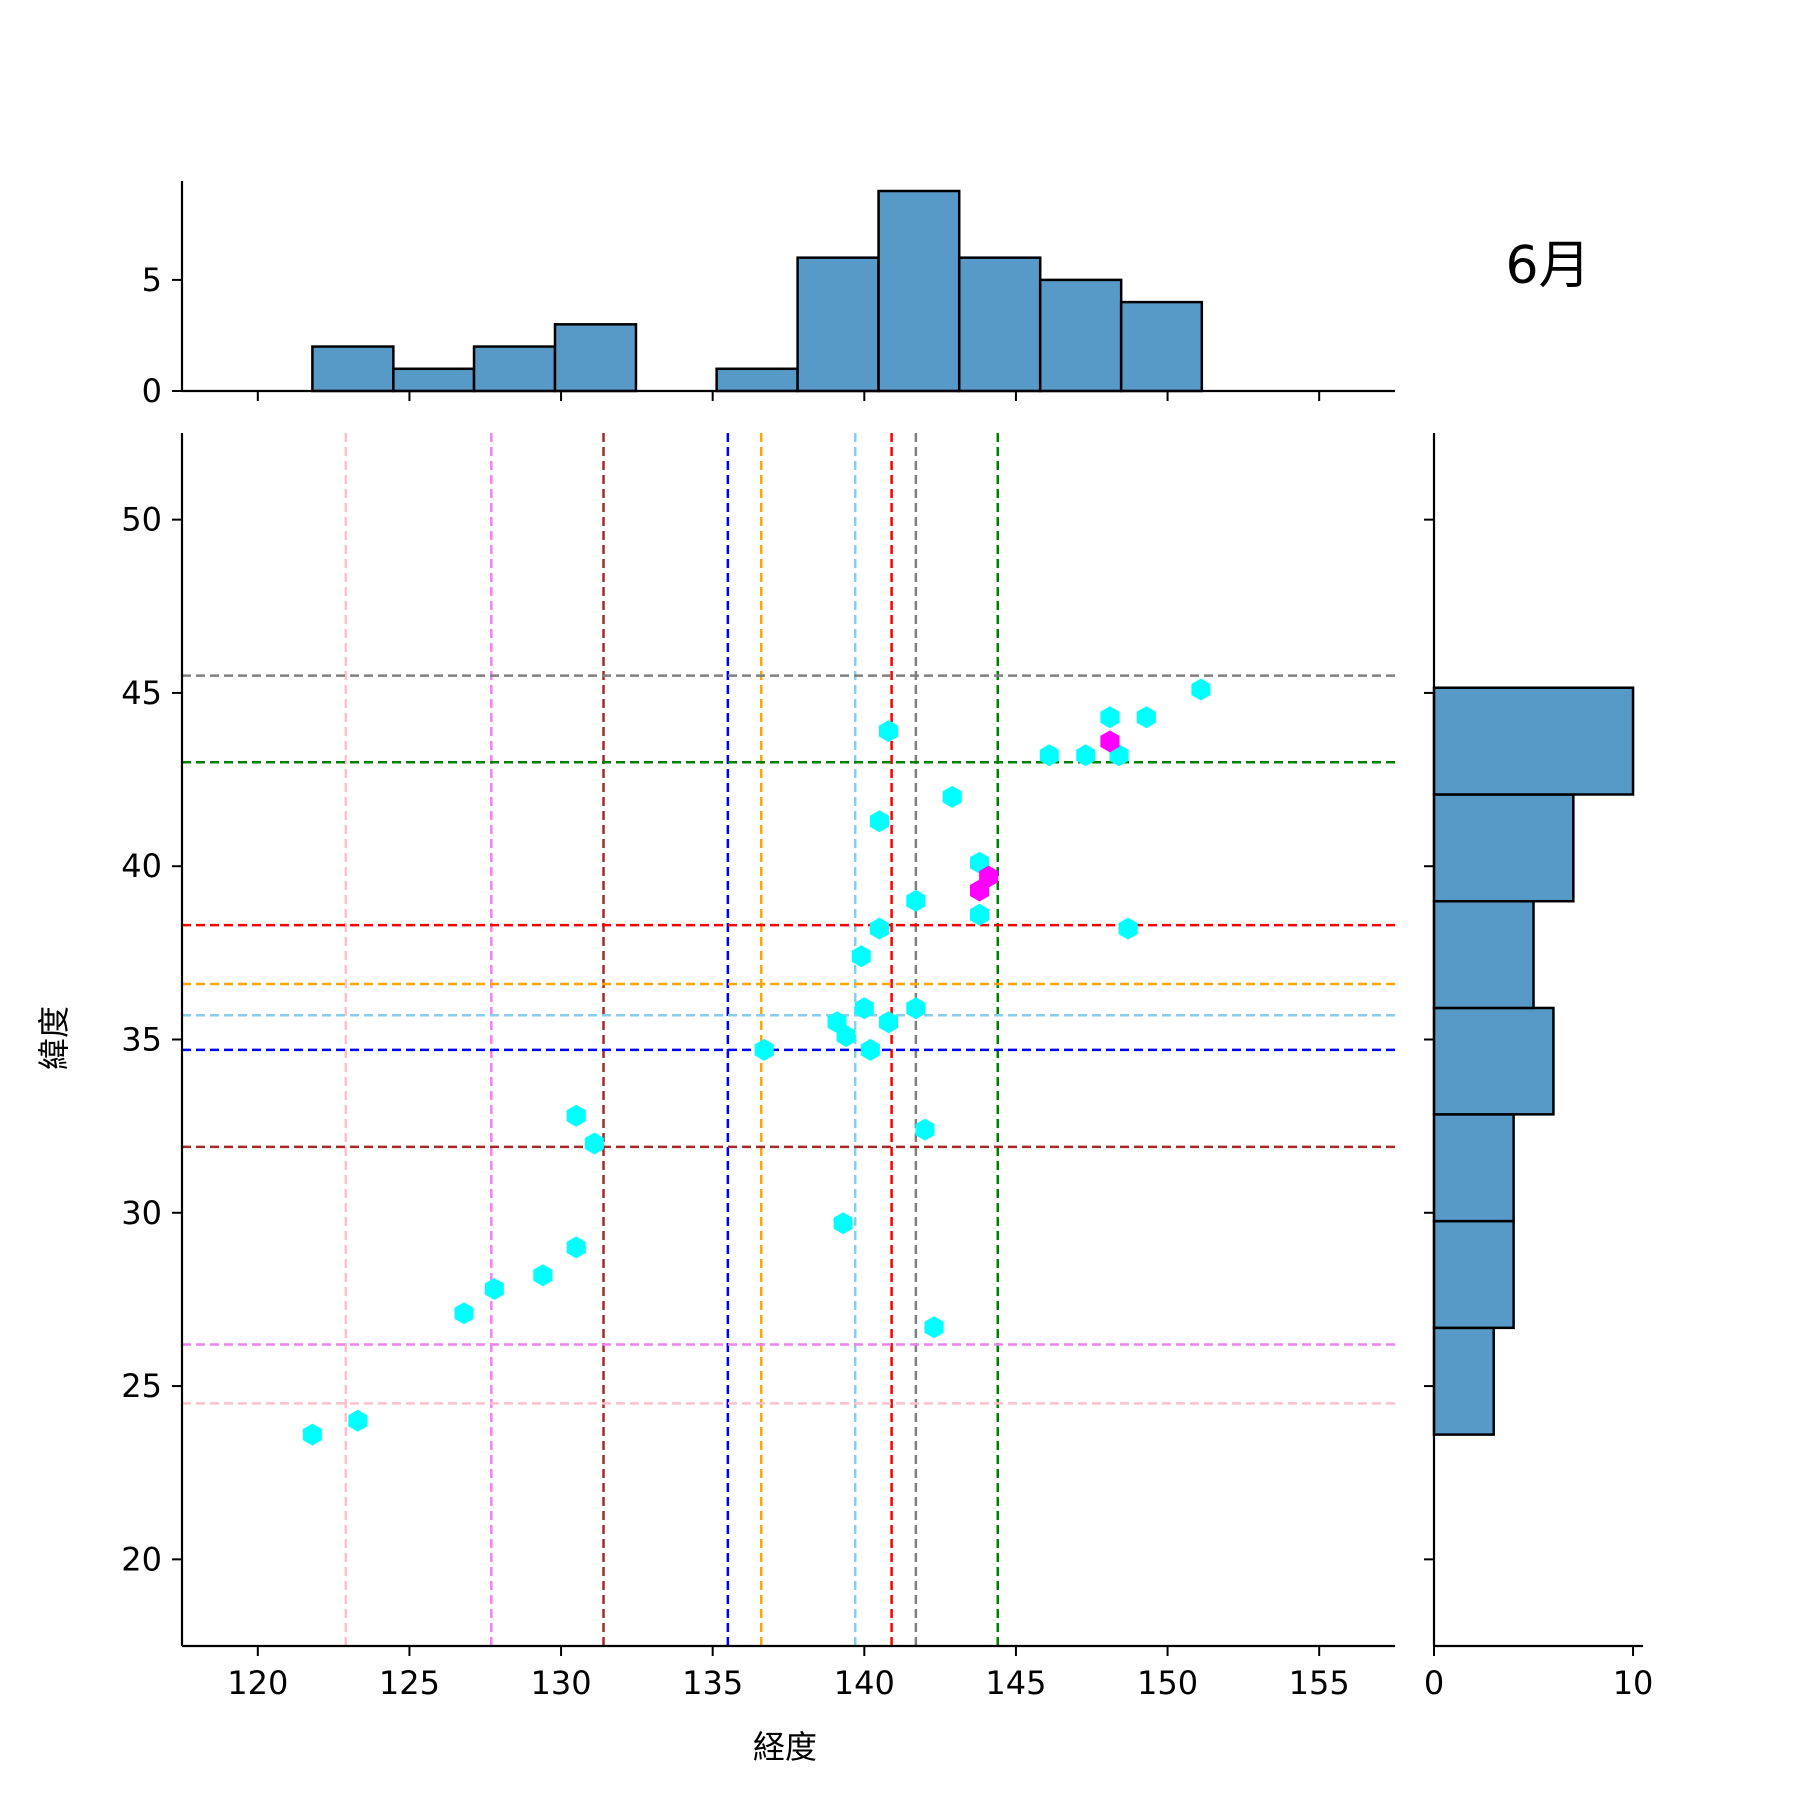  I want to click on x-tick-label: 150, so click(1167, 1683).